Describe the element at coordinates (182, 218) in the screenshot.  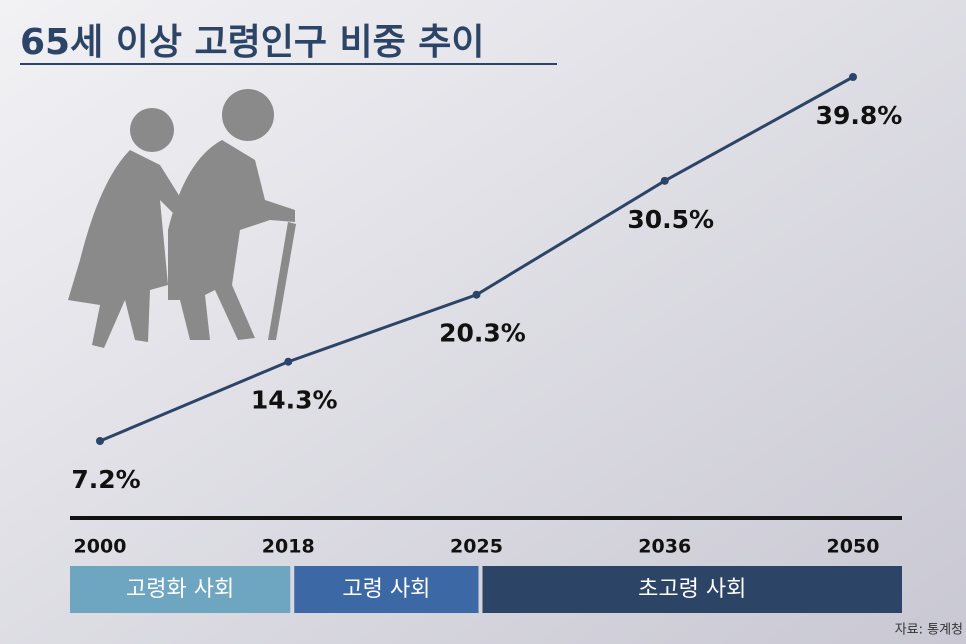
I see `elderly-icon` at that location.